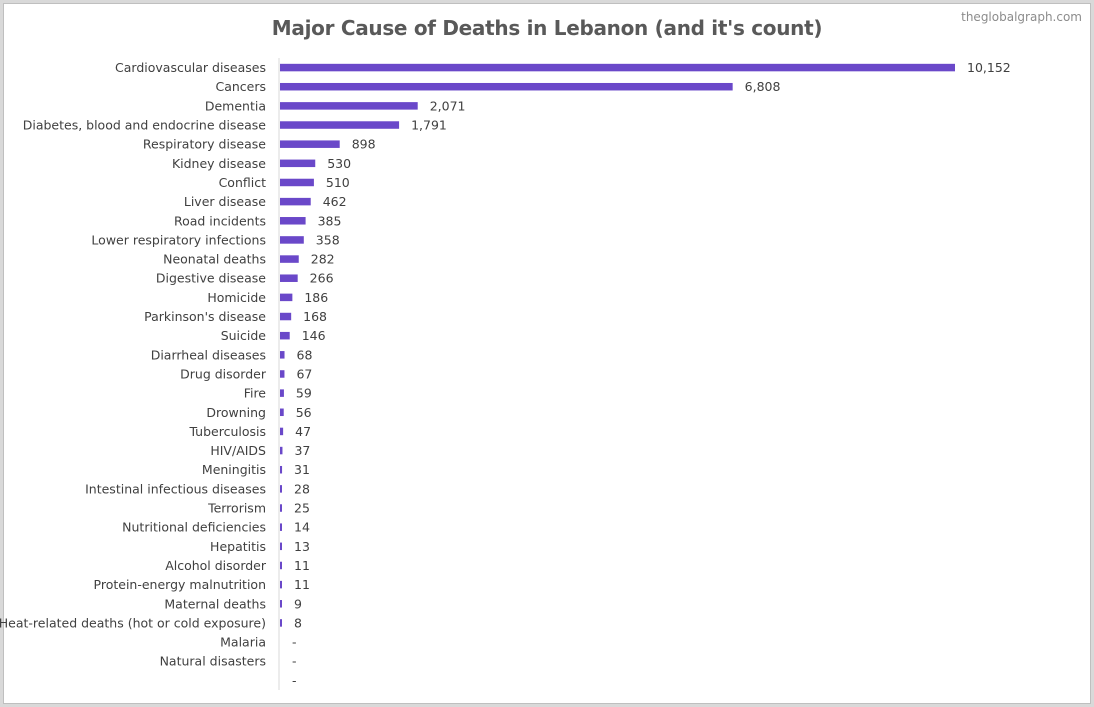  I want to click on category-label: Cancers, so click(240, 86).